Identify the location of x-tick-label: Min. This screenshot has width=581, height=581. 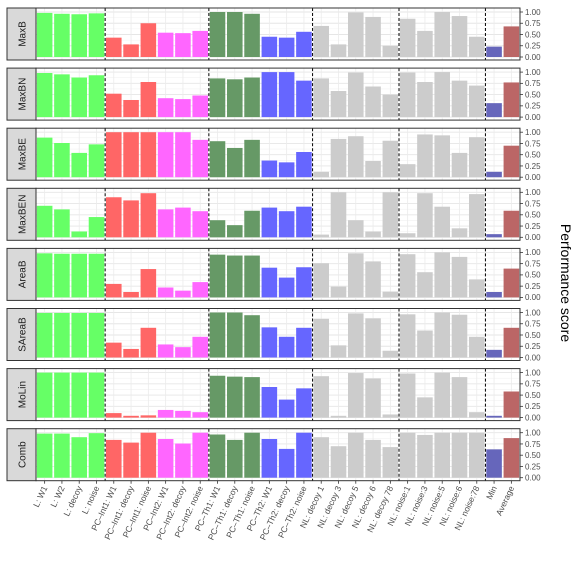
(491, 492).